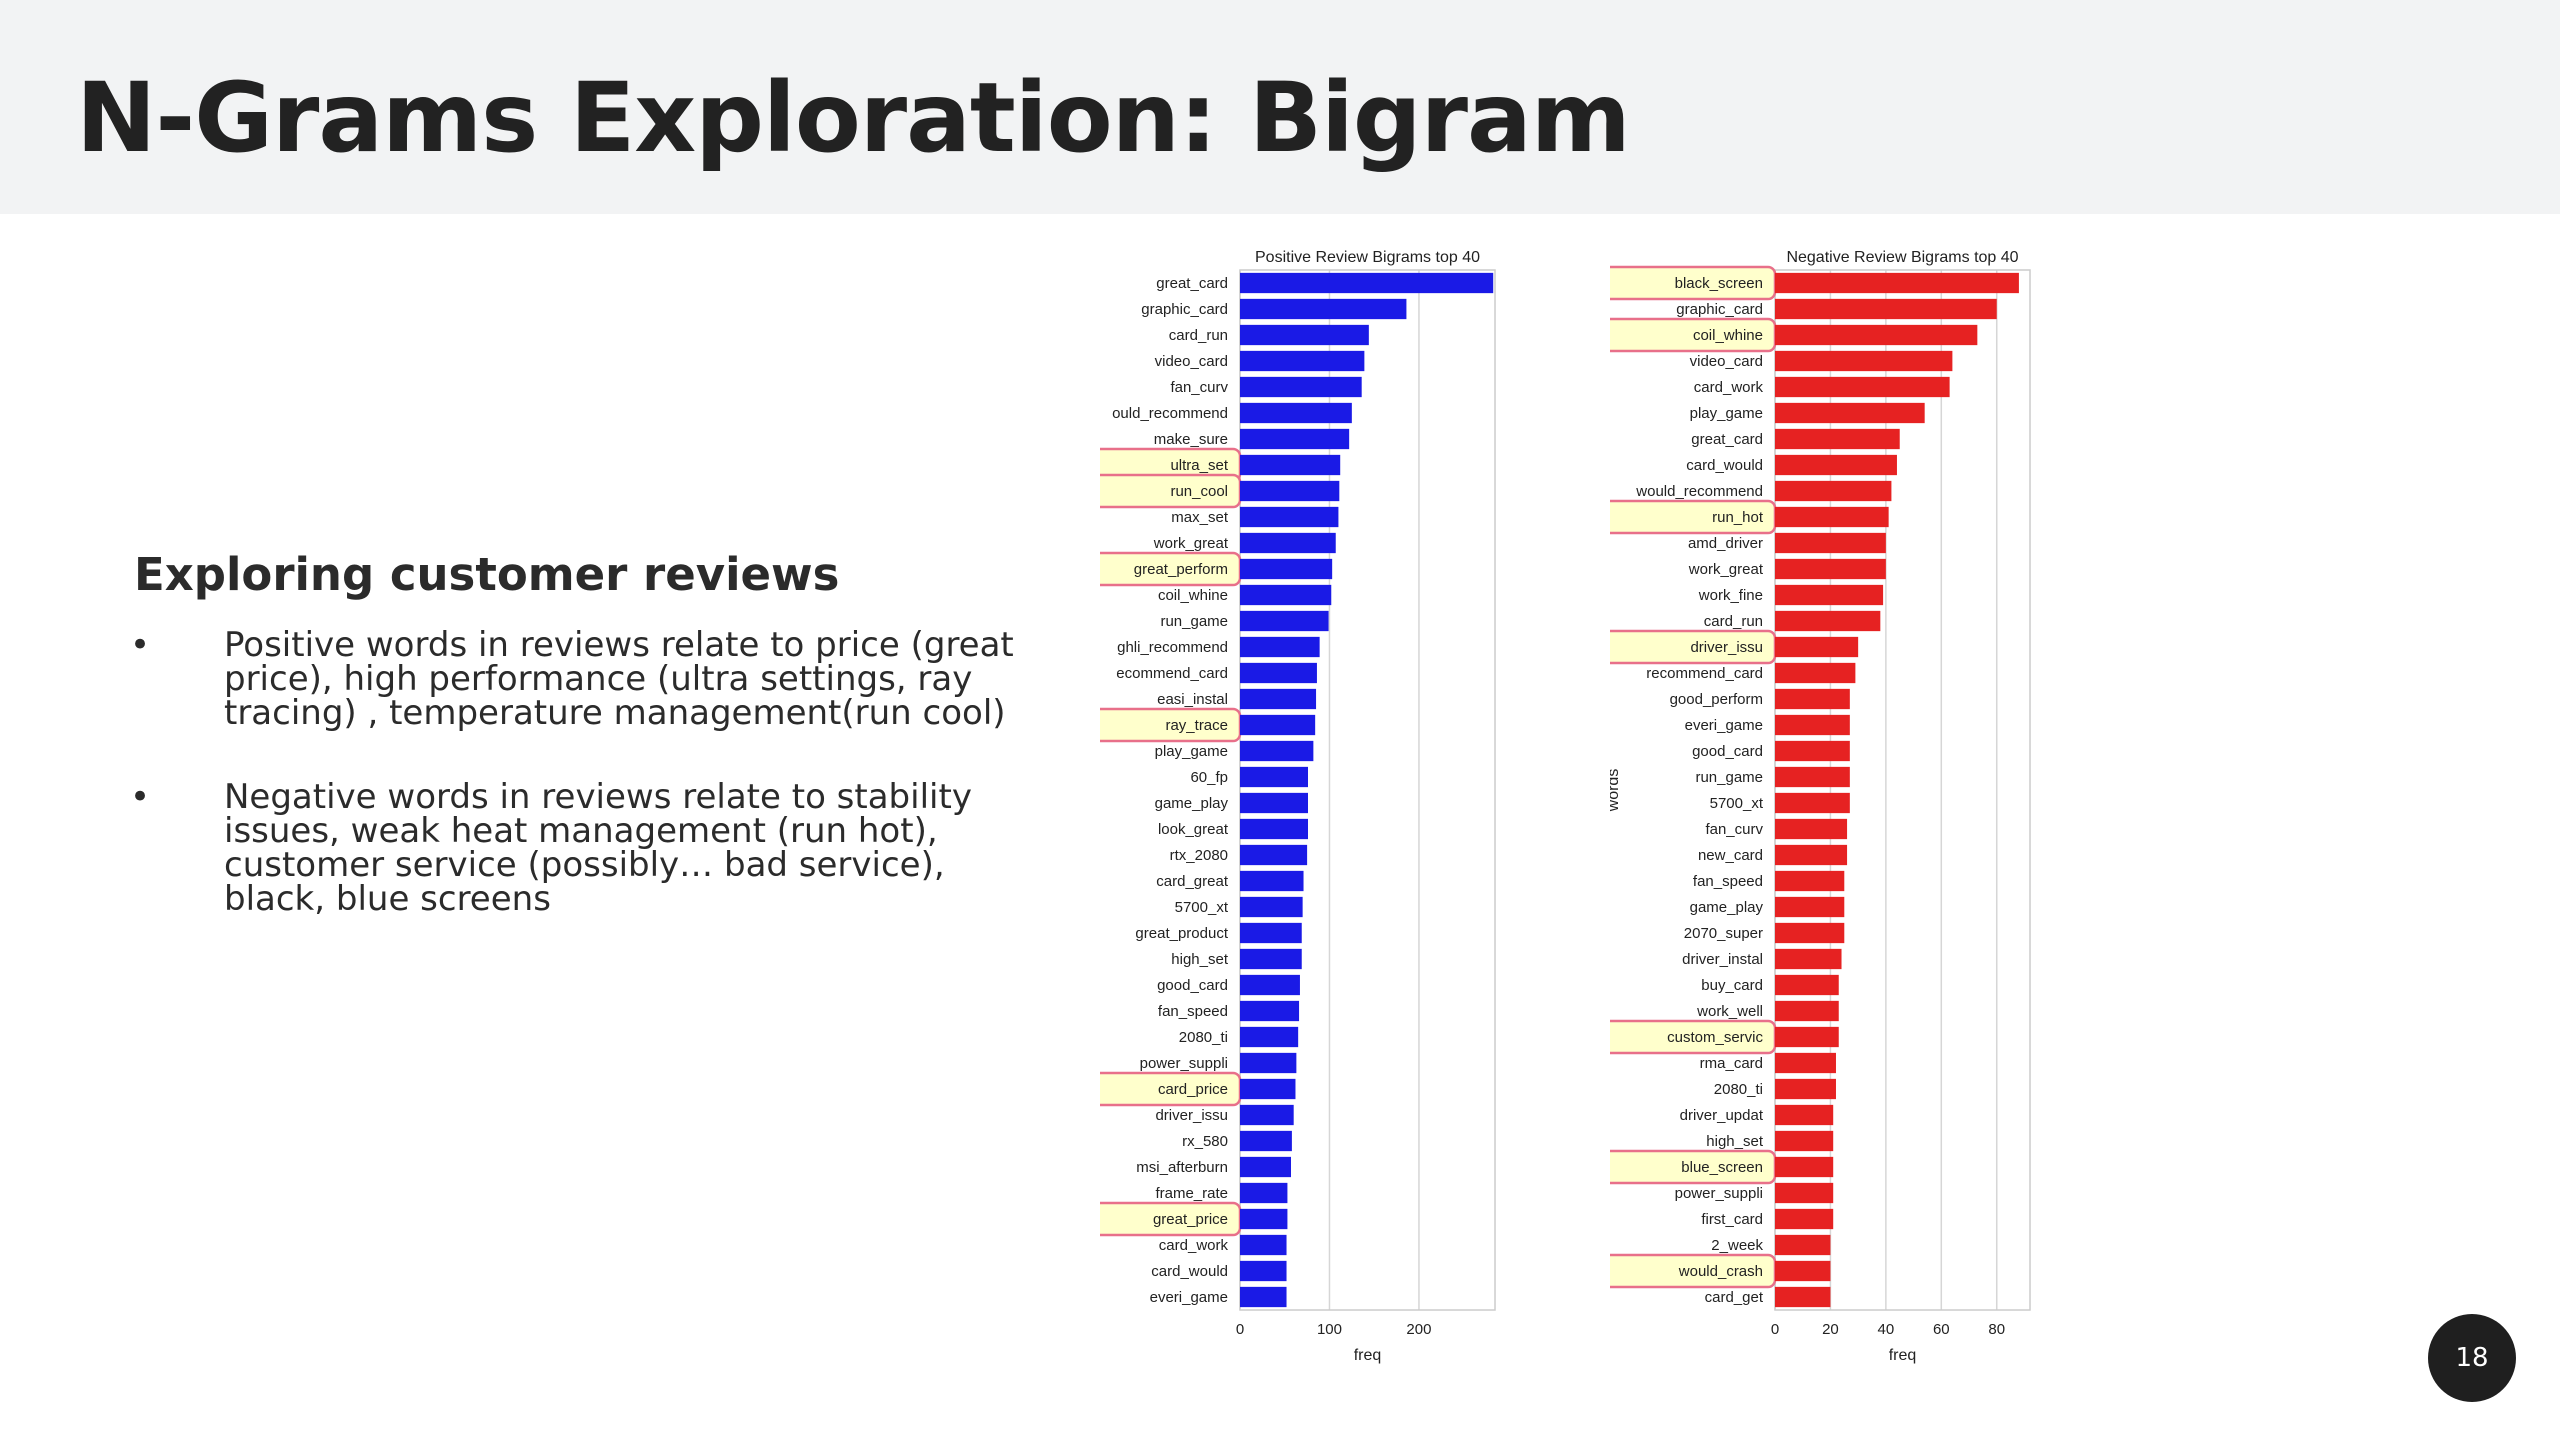 Image resolution: width=2560 pixels, height=1440 pixels. What do you see at coordinates (1329, 1329) in the screenshot?
I see `x-tick-label: 100` at bounding box center [1329, 1329].